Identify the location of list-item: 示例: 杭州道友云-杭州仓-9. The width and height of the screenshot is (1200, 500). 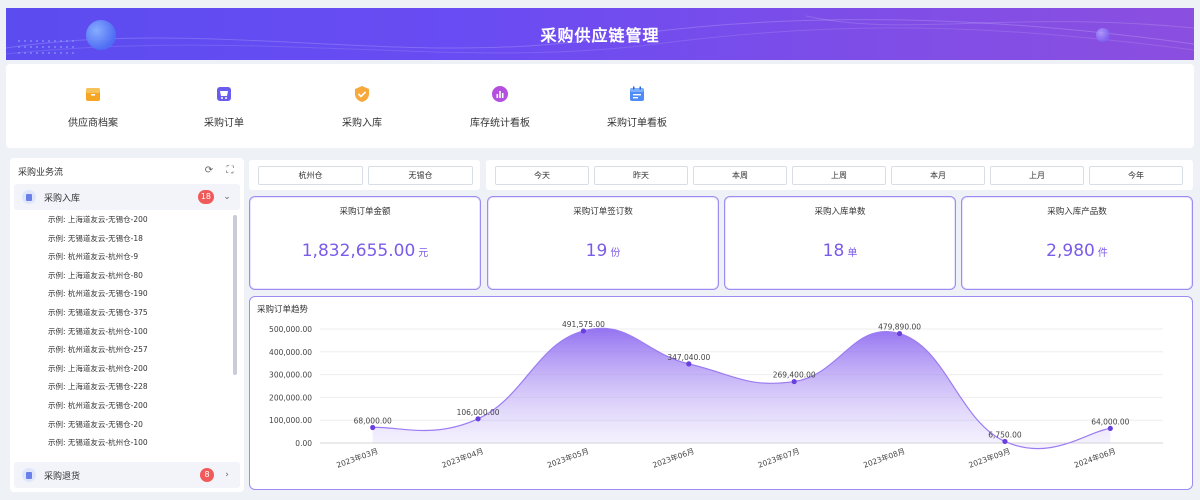
(93, 257).